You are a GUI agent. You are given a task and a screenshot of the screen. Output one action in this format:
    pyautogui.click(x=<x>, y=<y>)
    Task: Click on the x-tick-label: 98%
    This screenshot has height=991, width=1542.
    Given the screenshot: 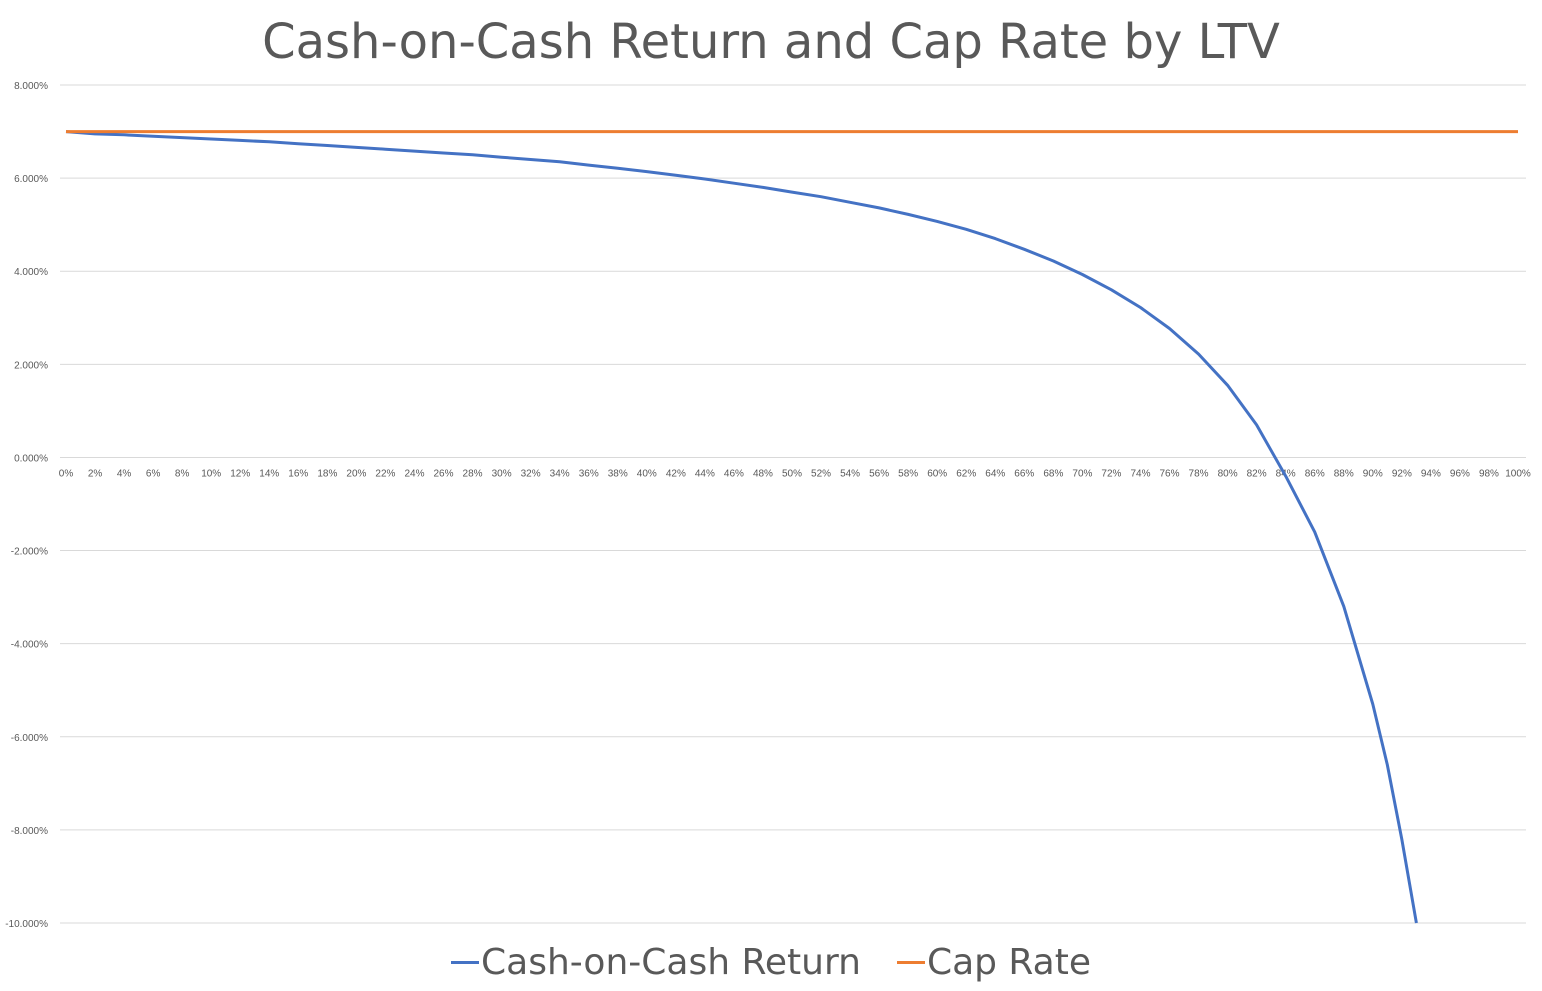 What is the action you would take?
    pyautogui.click(x=1489, y=473)
    